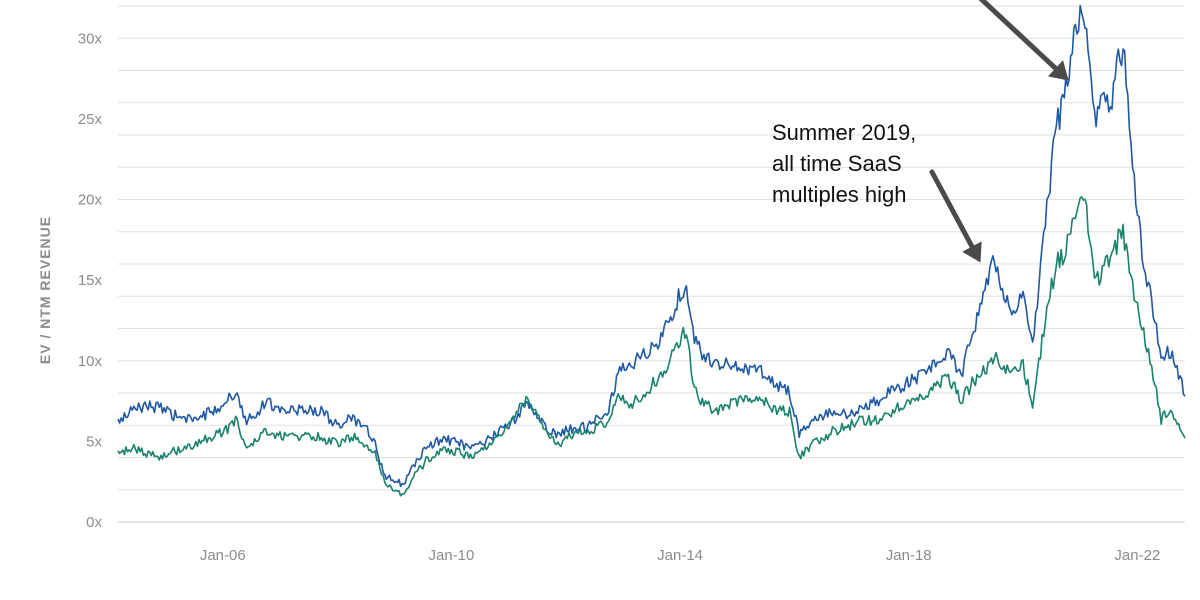 This screenshot has width=1200, height=600. I want to click on y-tick-label: 30x, so click(90, 38).